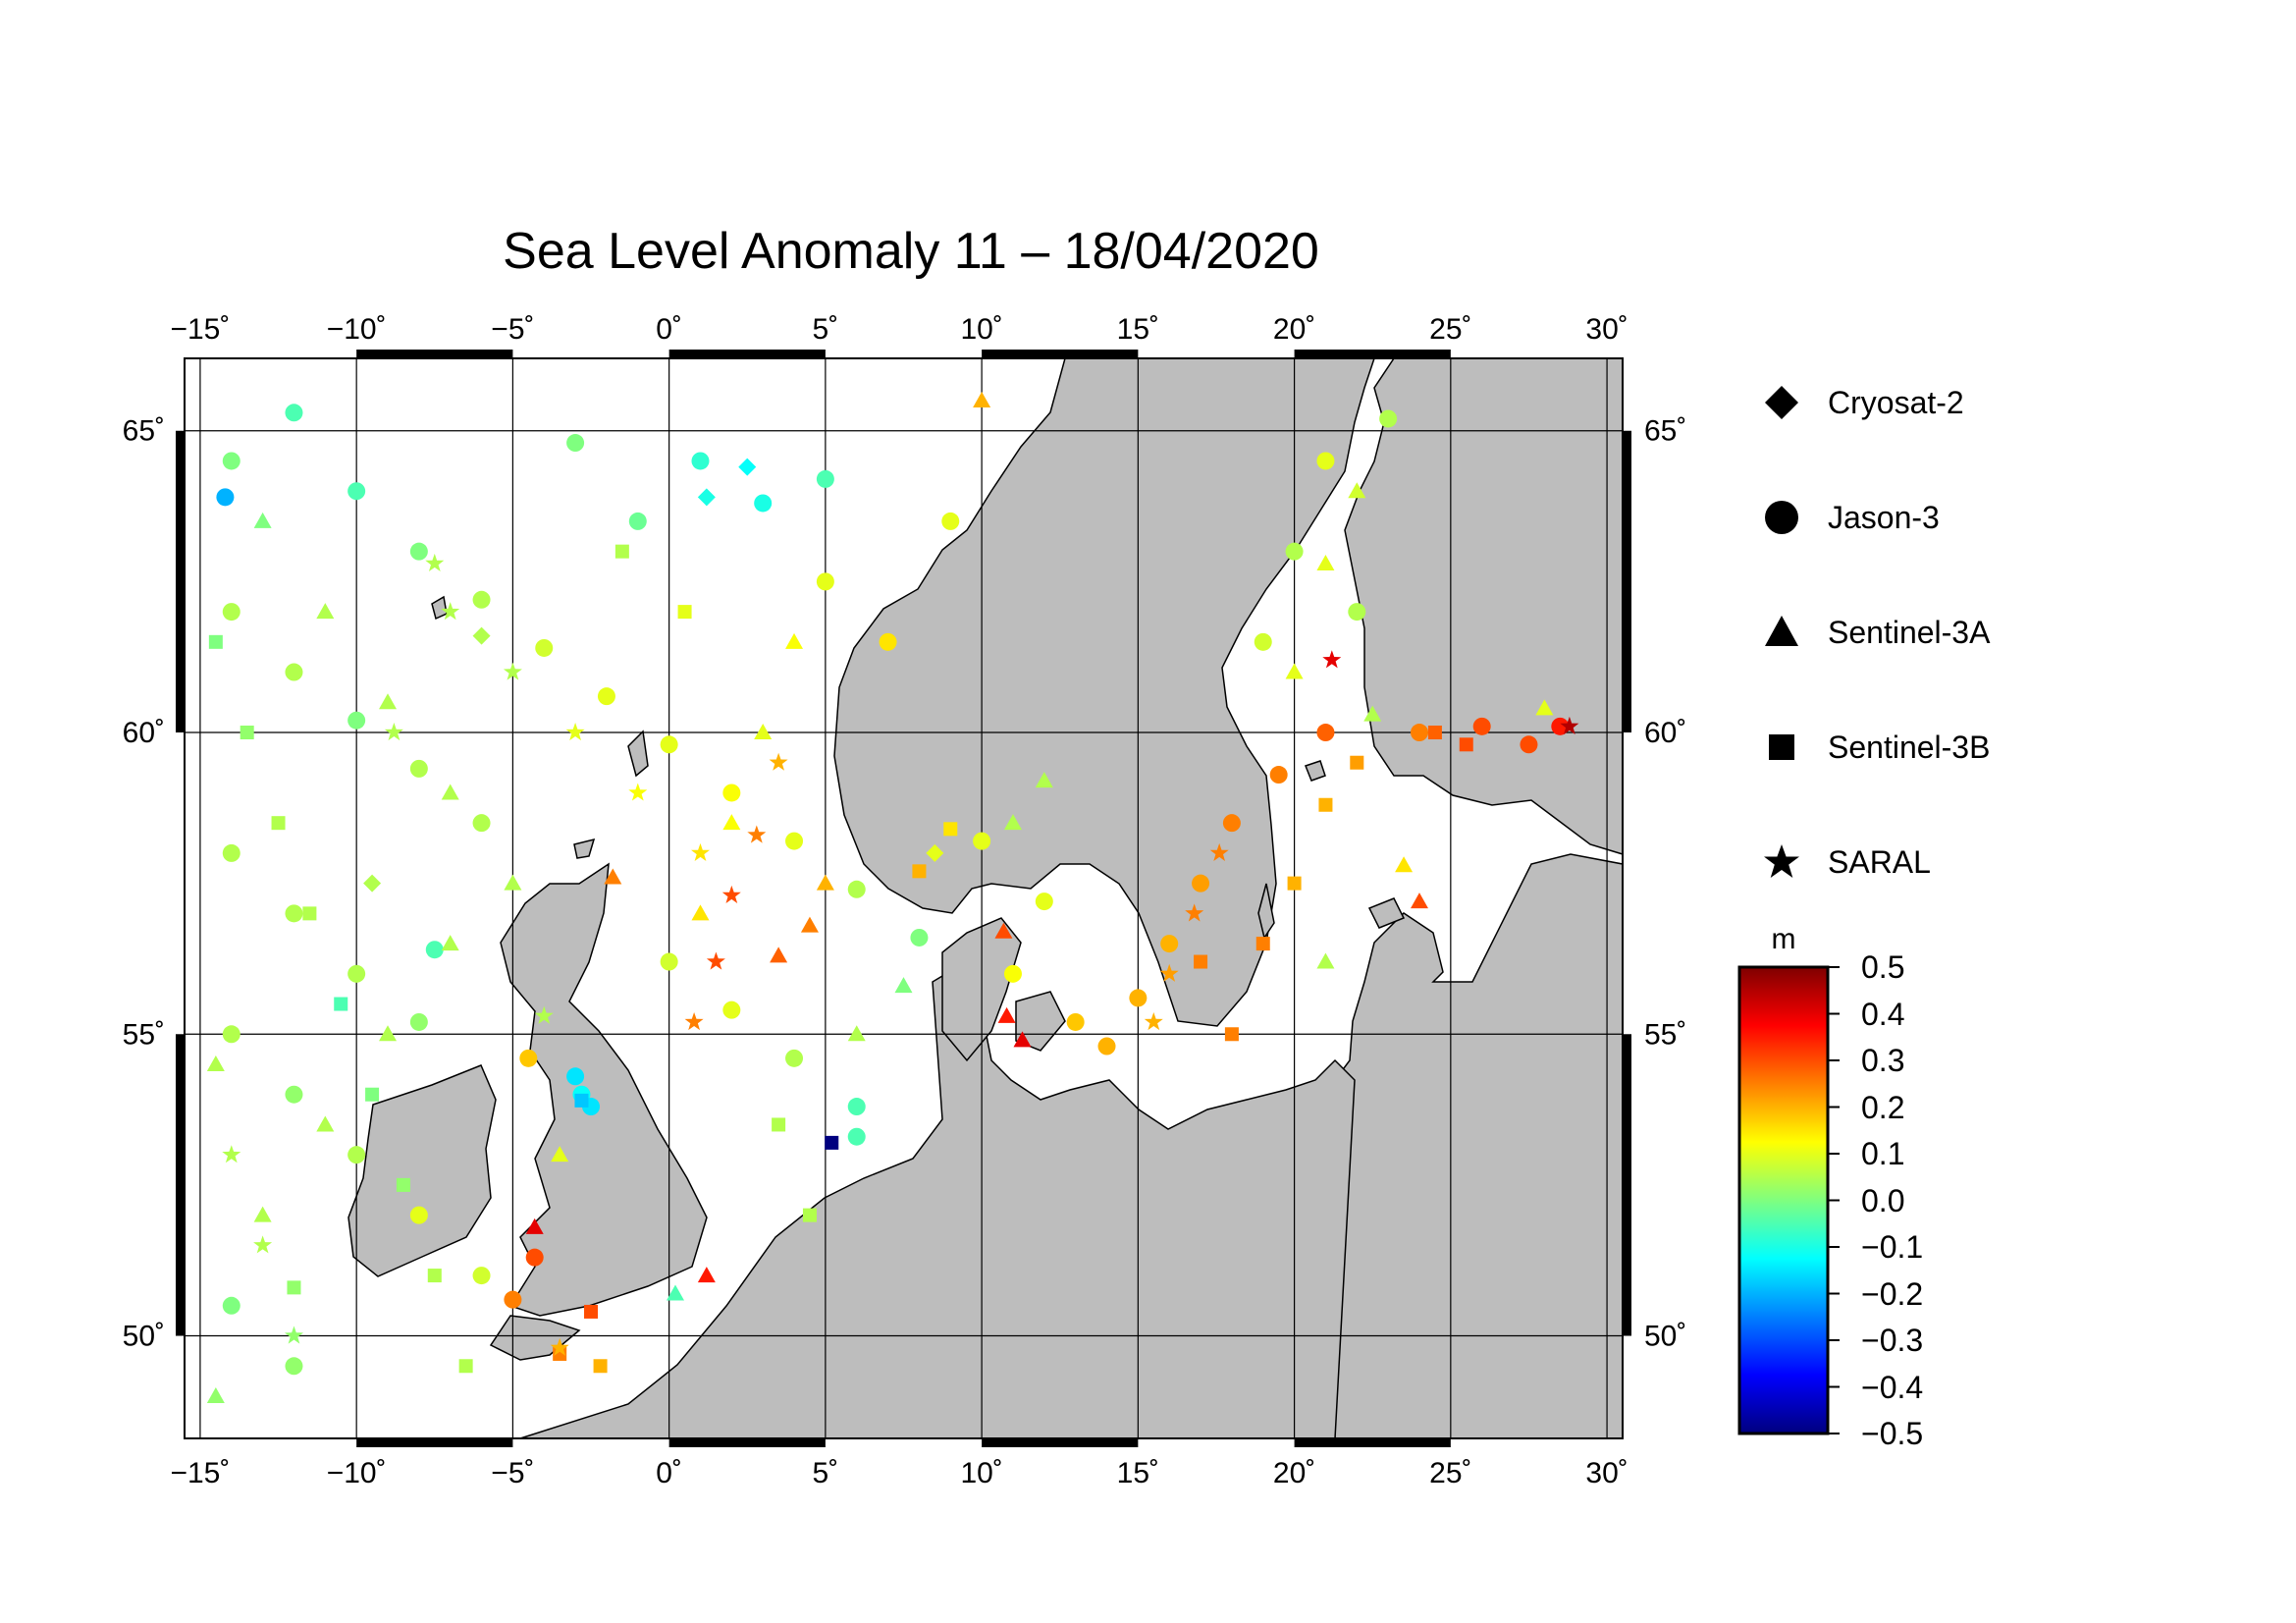 This screenshot has width=2296, height=1623. I want to click on orkney-land, so click(585, 848).